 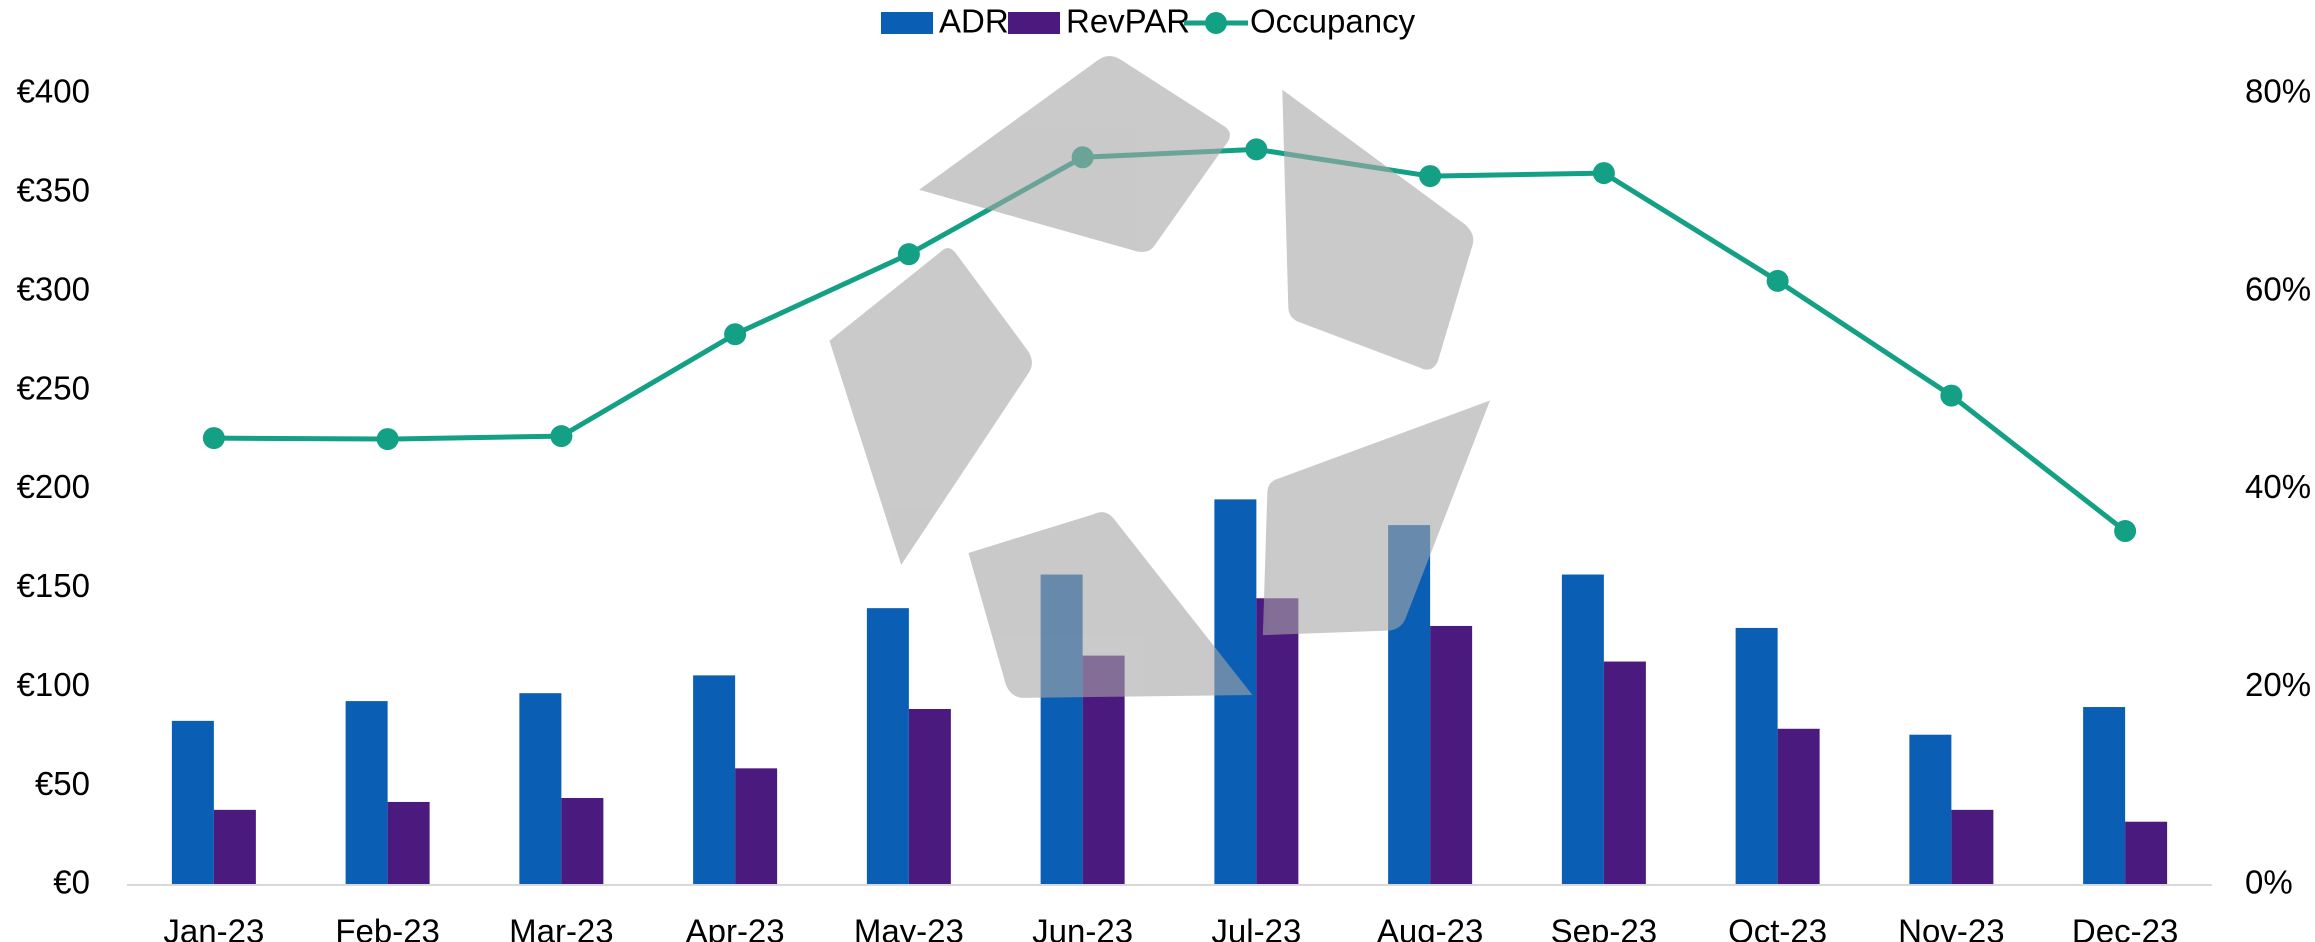 What do you see at coordinates (1256, 927) in the screenshot?
I see `x-tick-label: Jul-23` at bounding box center [1256, 927].